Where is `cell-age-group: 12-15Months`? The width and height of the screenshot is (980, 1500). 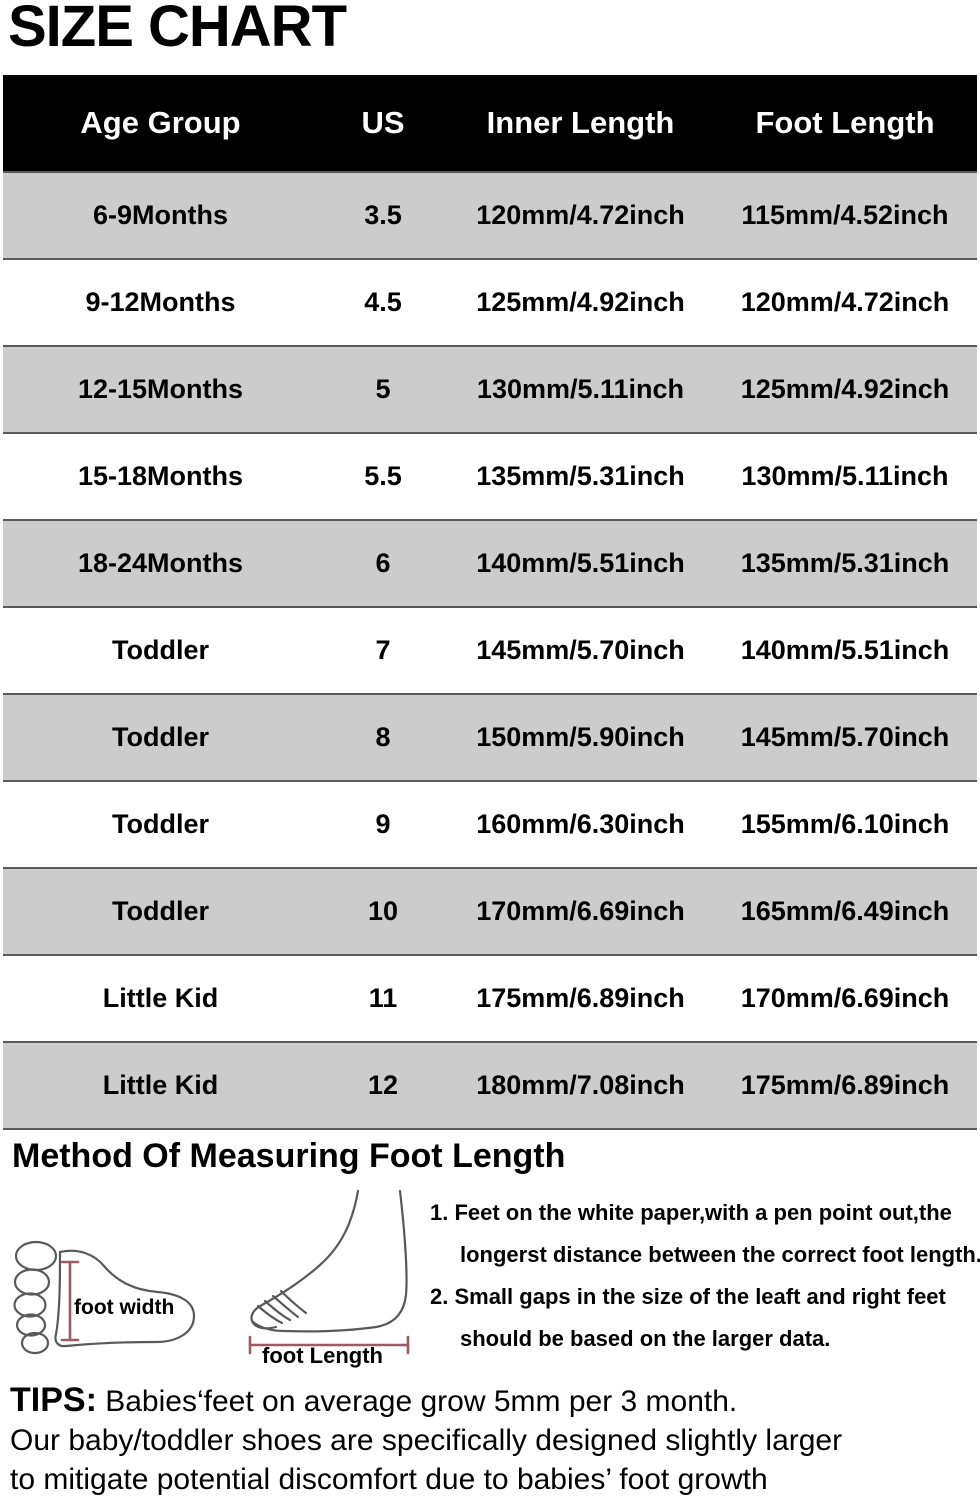 cell-age-group: 12-15Months is located at coordinates (160, 389).